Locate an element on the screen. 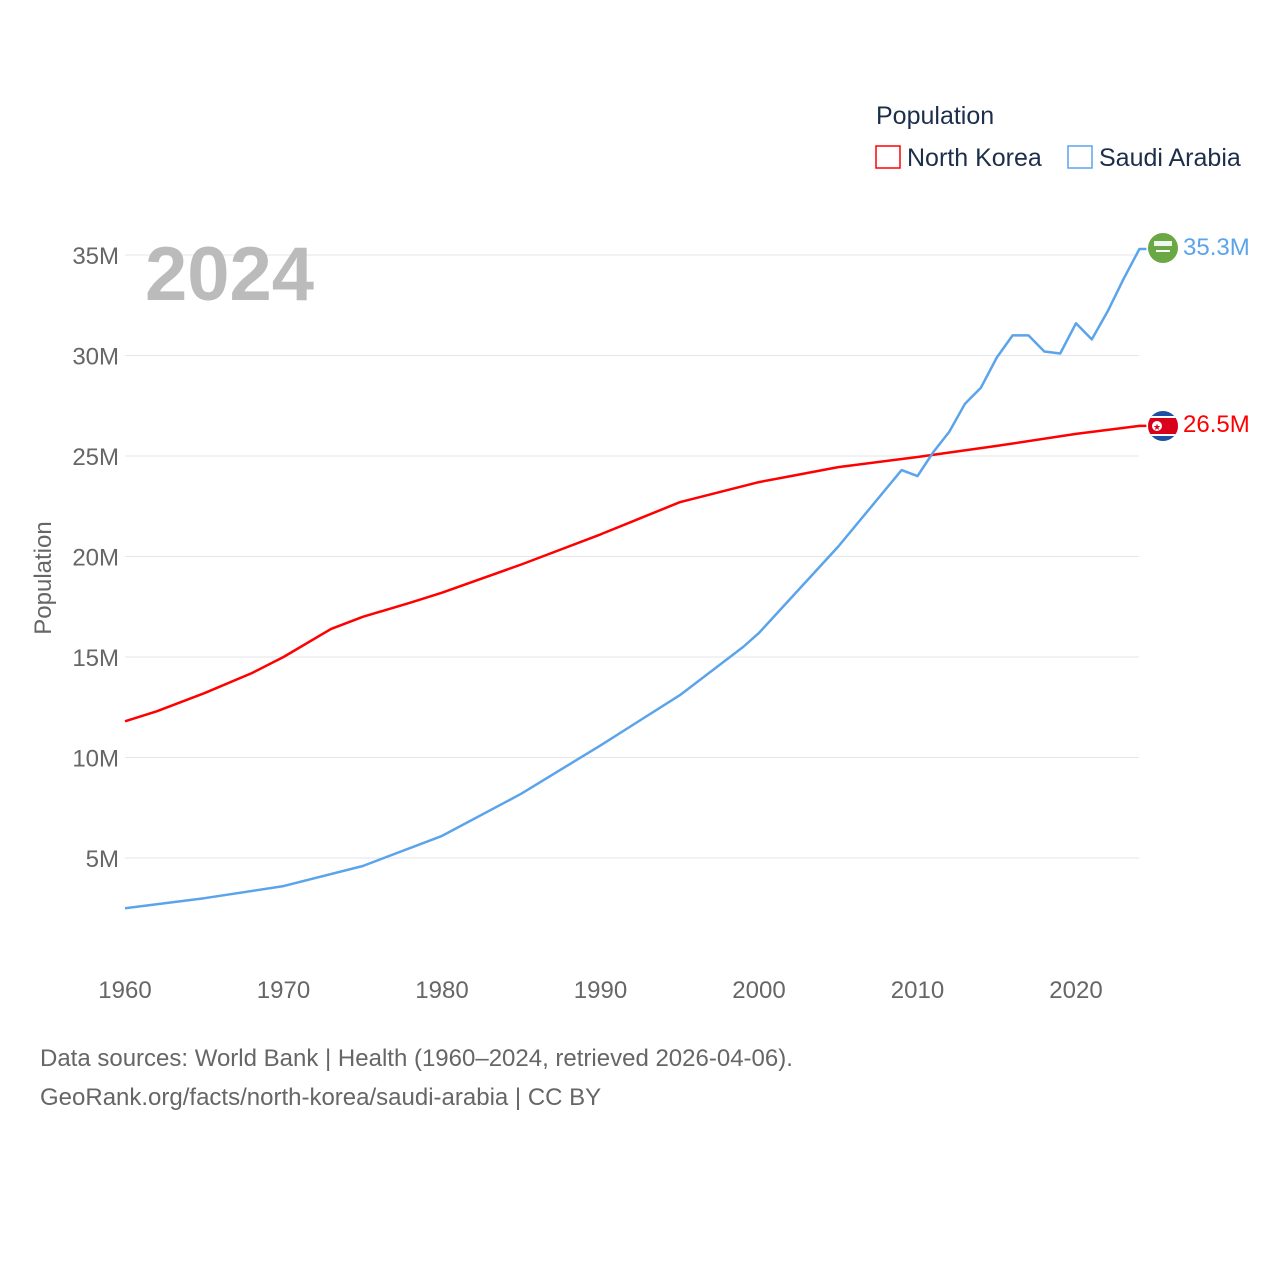  x-tick-label: 2010 is located at coordinates (917, 990).